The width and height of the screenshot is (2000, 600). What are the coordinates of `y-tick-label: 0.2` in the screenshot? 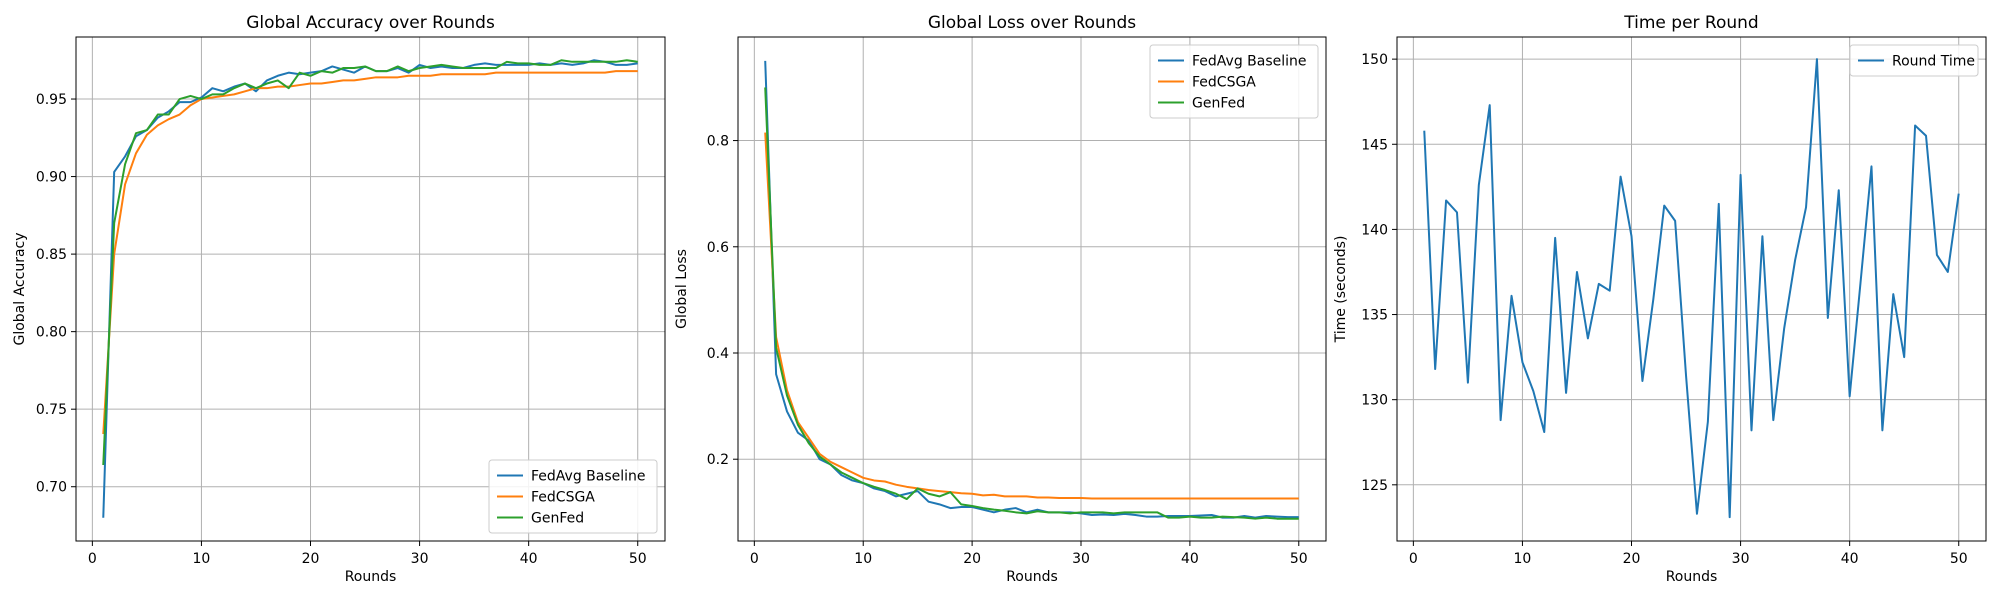 It's located at (718, 460).